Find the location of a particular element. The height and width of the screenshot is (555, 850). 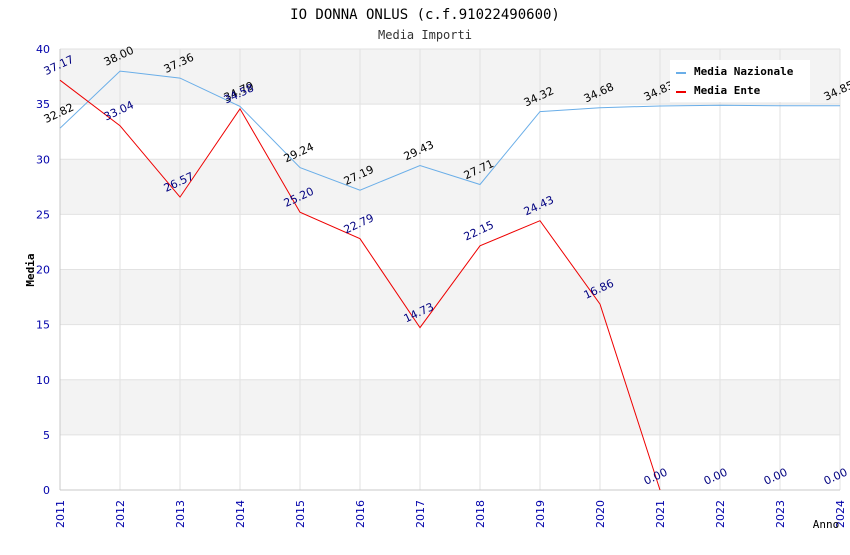

x-tick-label: 2017 is located at coordinates (420, 514).